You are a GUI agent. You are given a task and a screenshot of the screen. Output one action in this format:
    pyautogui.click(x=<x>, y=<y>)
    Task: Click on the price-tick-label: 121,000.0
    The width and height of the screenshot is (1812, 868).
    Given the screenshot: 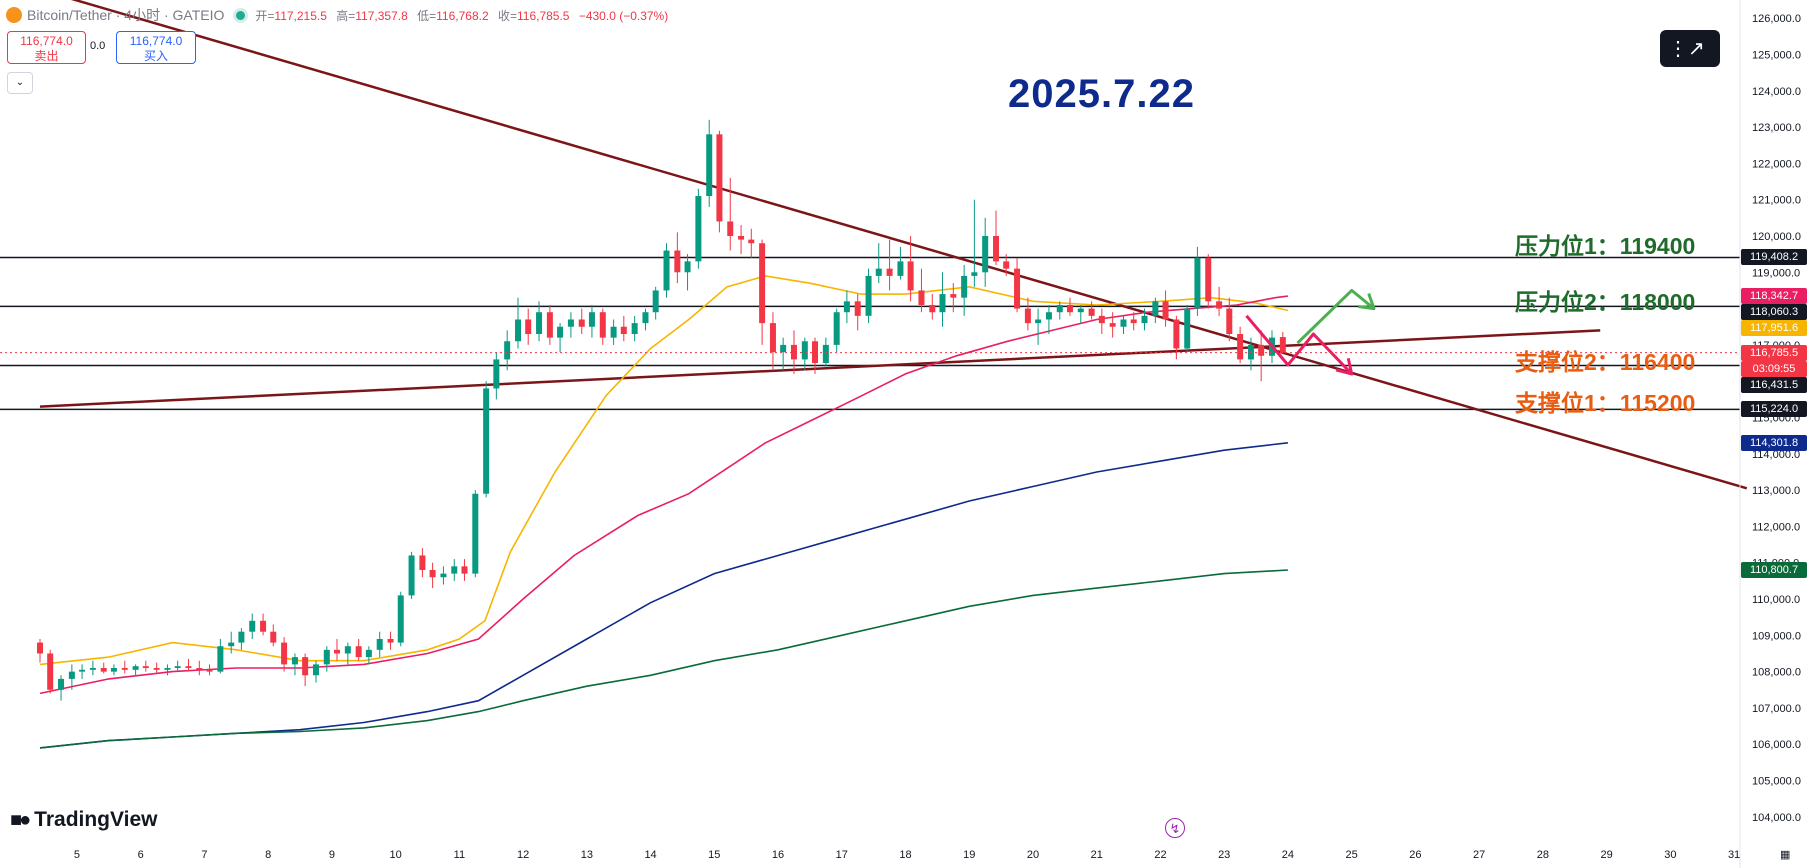 What is the action you would take?
    pyautogui.click(x=1776, y=201)
    